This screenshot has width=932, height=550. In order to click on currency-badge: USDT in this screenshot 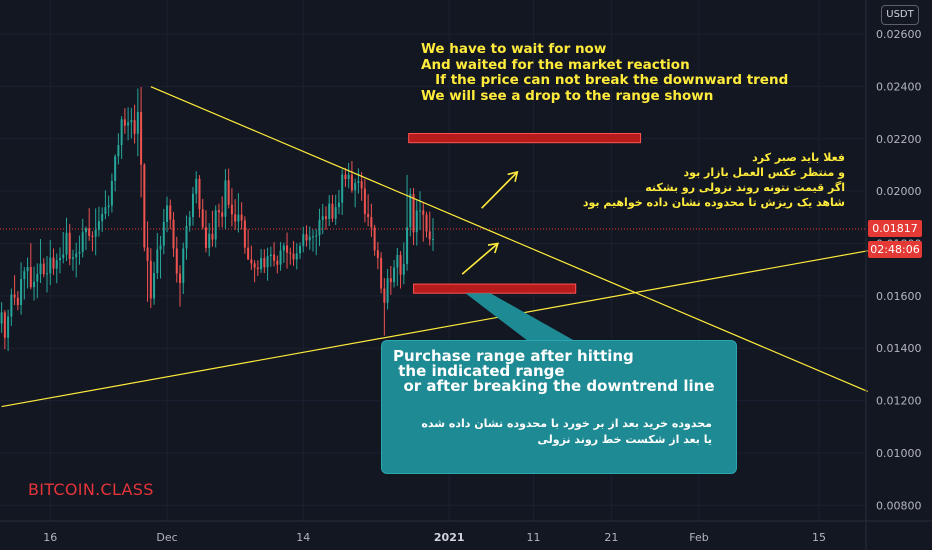, I will do `click(900, 15)`.